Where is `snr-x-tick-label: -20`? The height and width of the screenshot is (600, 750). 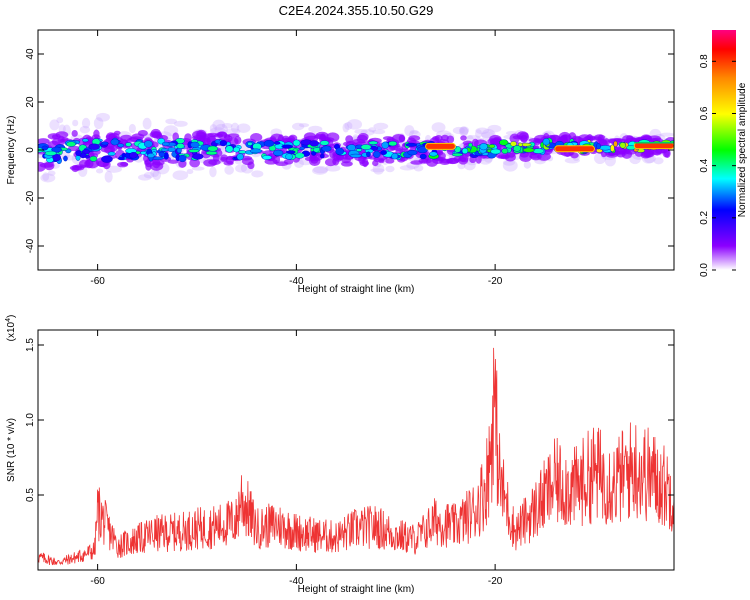
snr-x-tick-label: -20 is located at coordinates (495, 581).